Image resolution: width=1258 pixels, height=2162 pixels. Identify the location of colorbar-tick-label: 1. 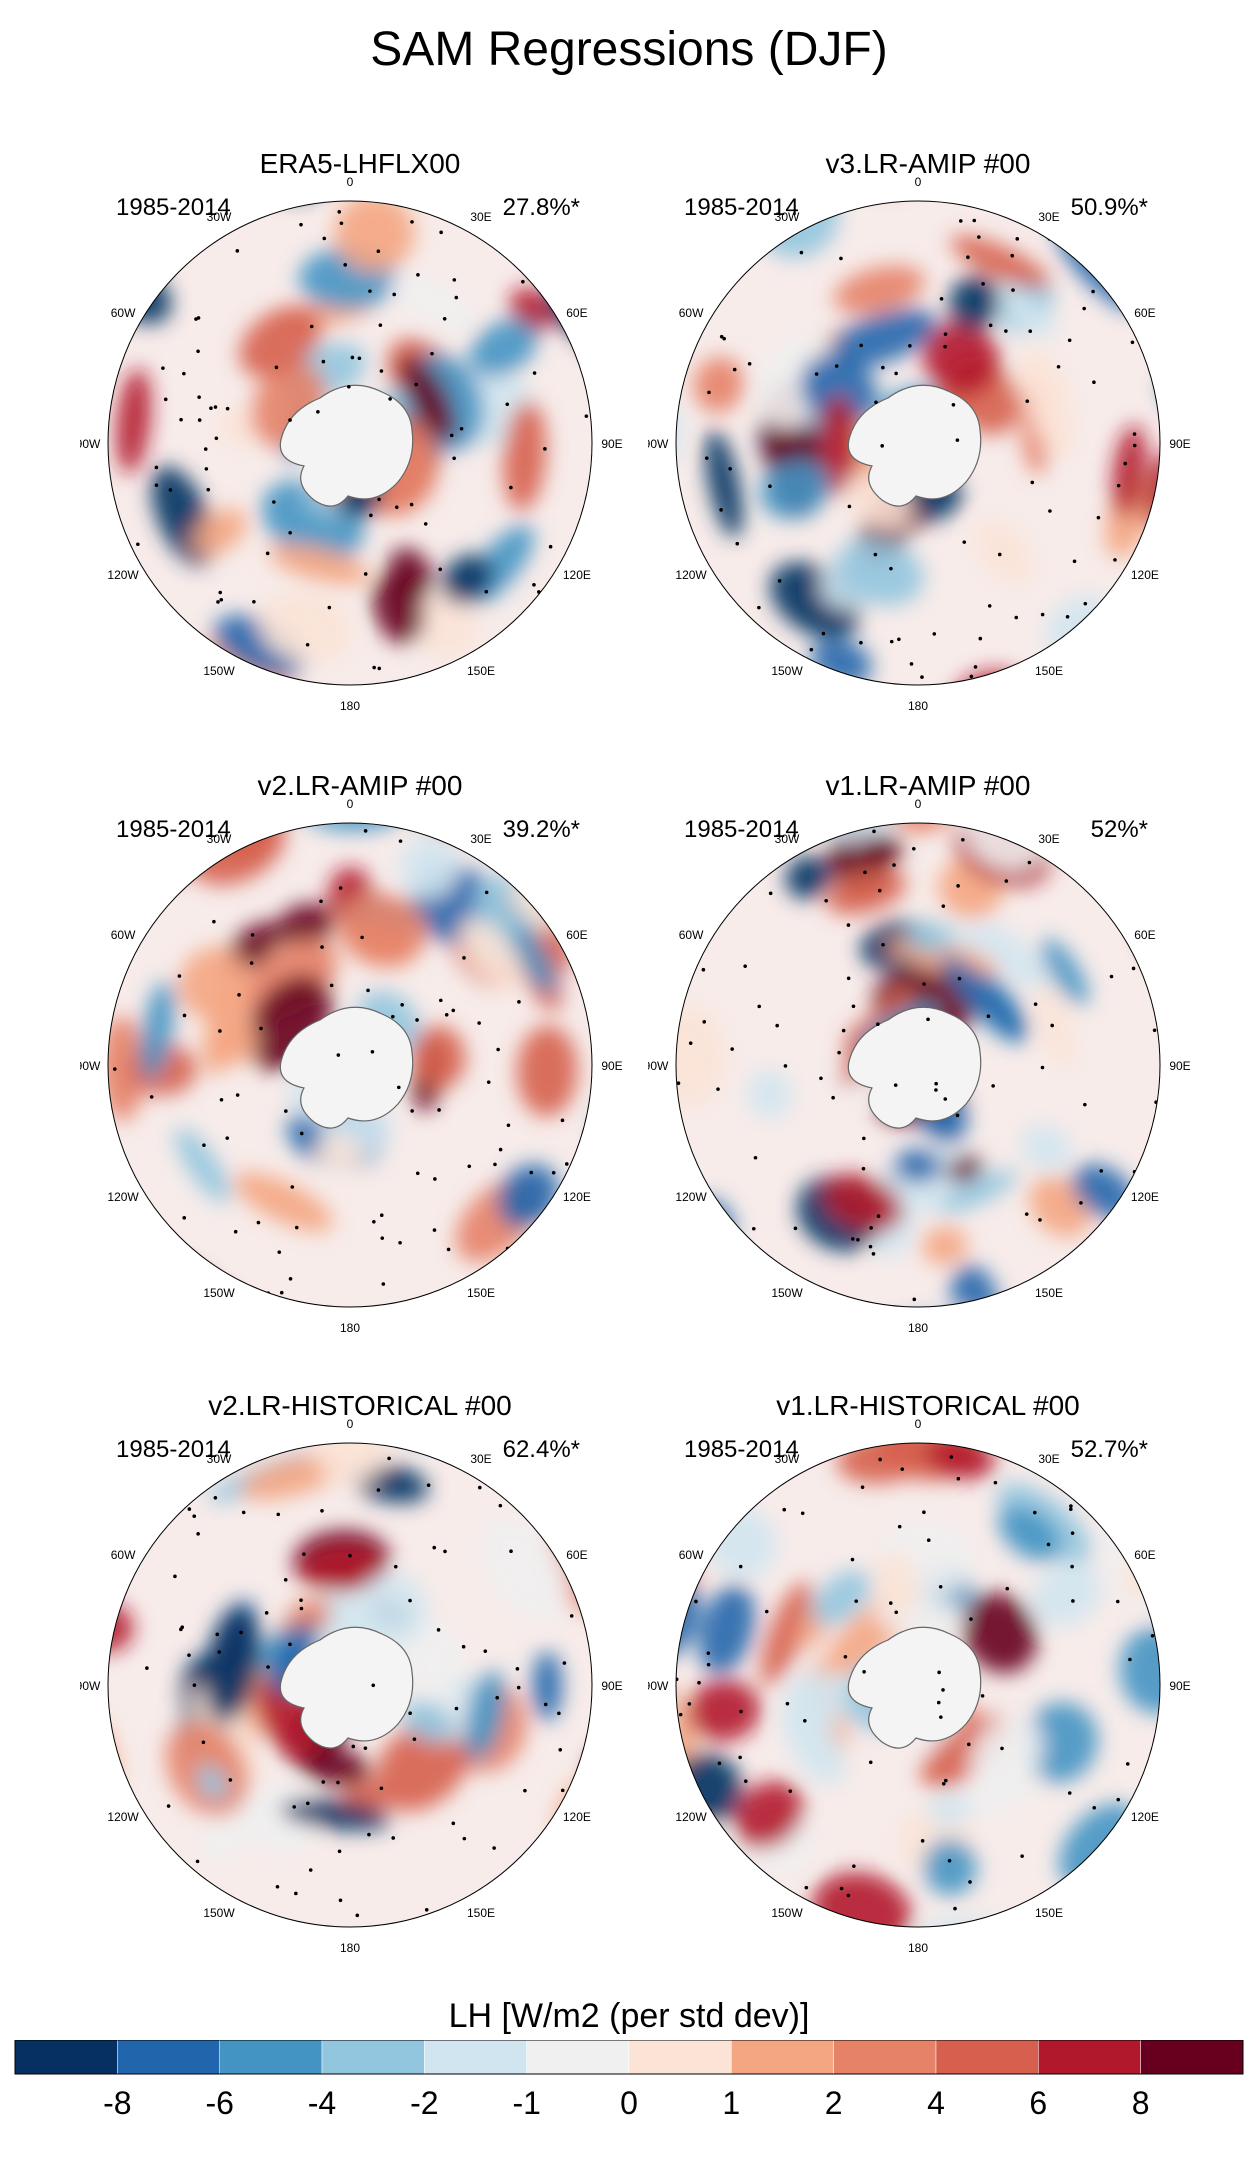
(731, 2103).